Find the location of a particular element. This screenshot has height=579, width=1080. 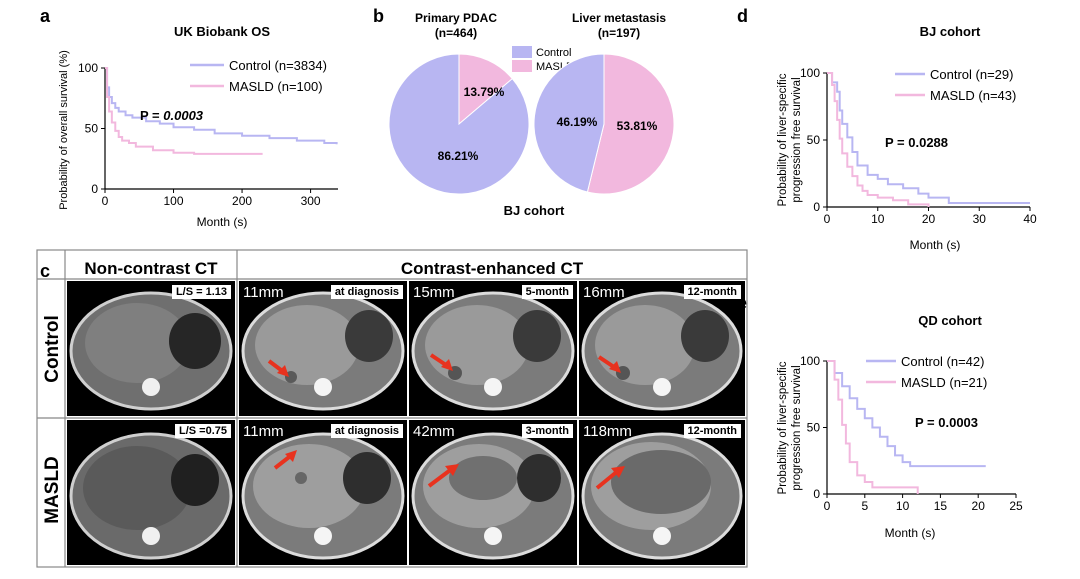

ct-masld-scan-2: 42mm 3-month is located at coordinates (493, 492).